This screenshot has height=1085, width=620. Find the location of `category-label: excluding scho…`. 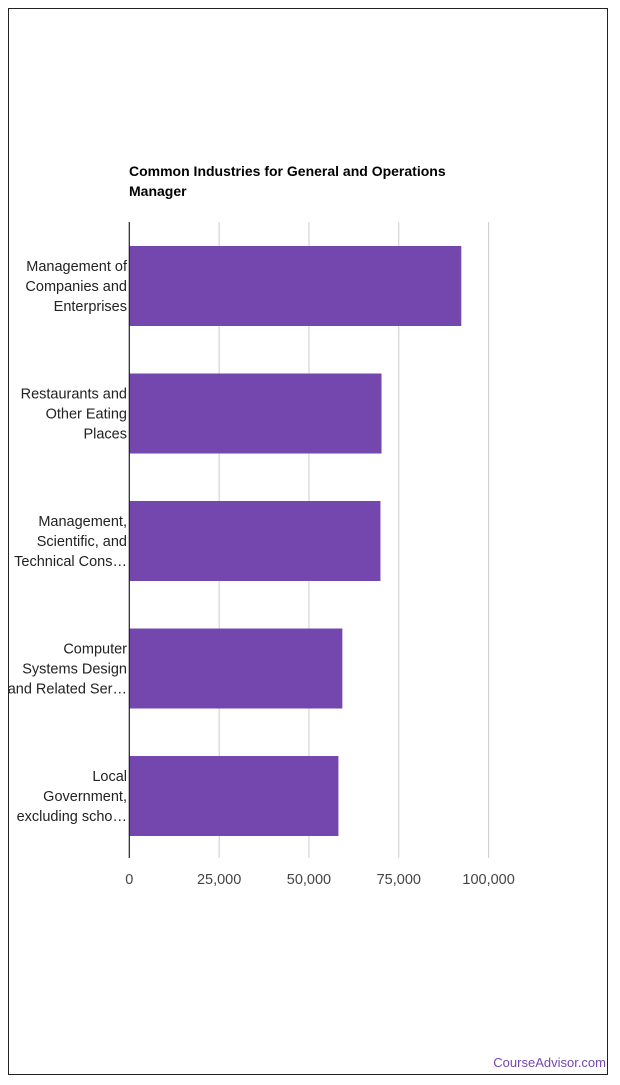

category-label: excluding scho… is located at coordinates (72, 817).